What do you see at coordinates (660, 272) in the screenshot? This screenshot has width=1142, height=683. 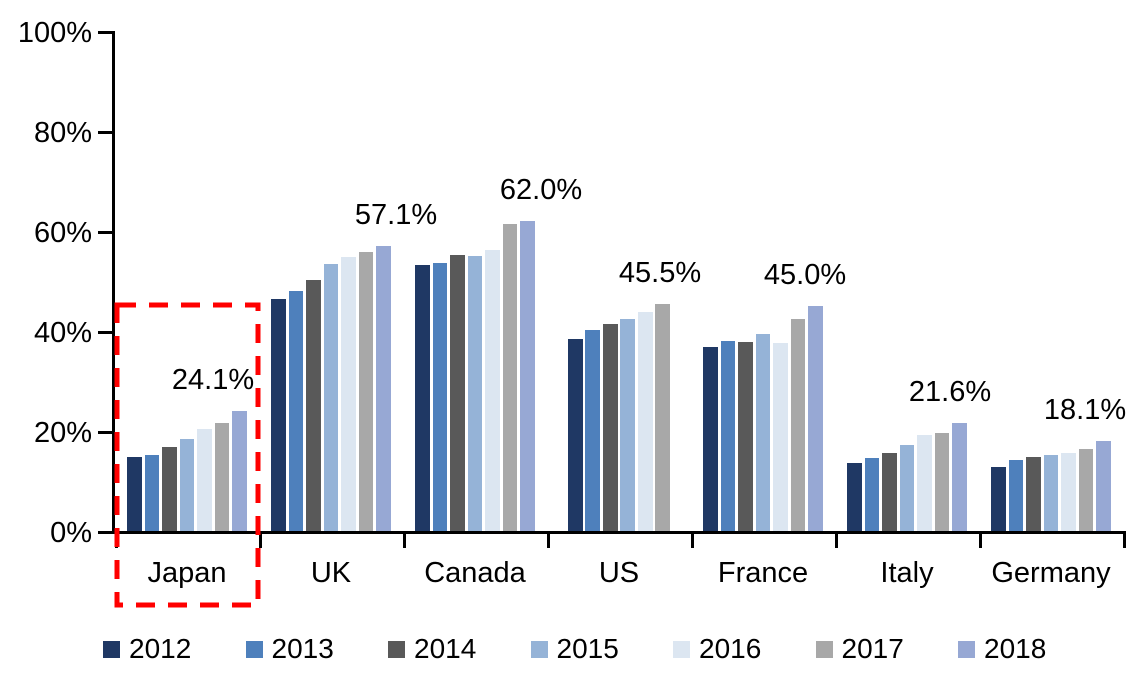 I see `data-label-us: 45.5%` at bounding box center [660, 272].